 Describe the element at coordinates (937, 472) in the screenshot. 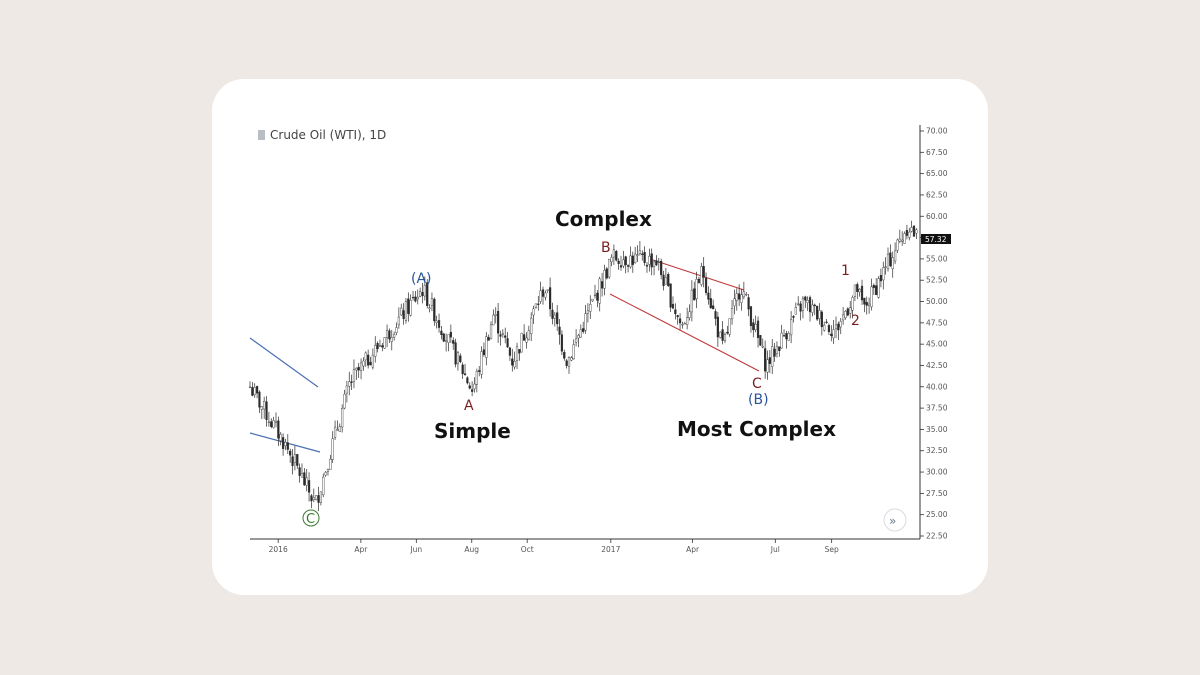

I see `y-tick-label: 30.00` at that location.